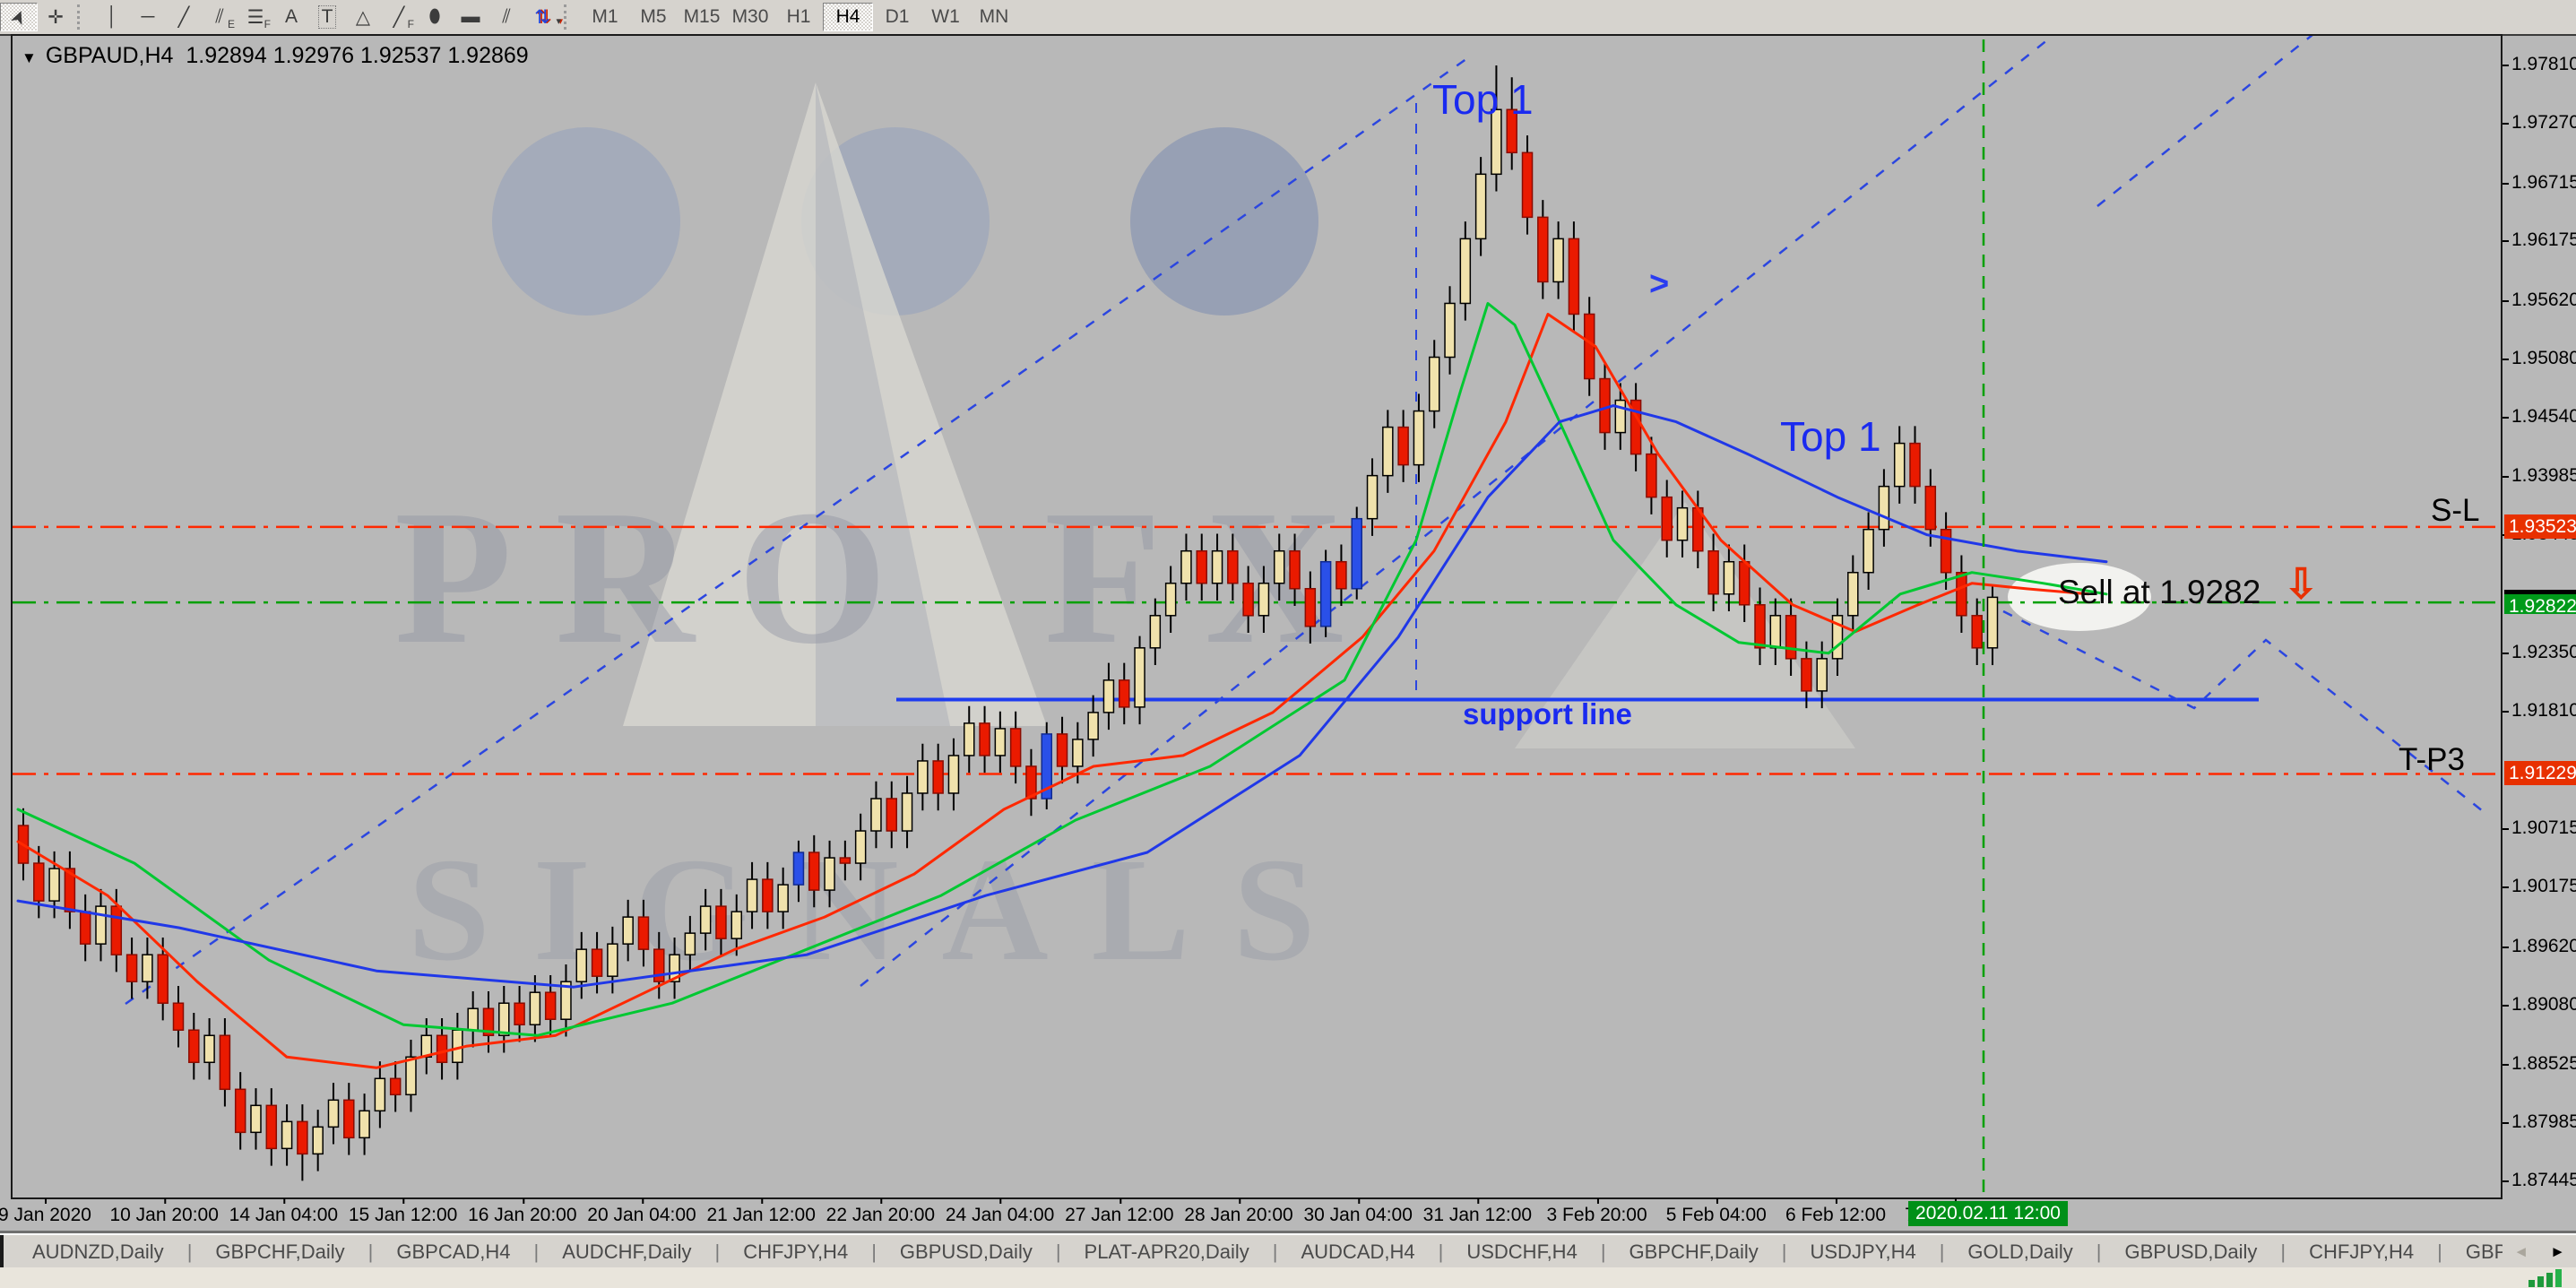 The height and width of the screenshot is (1288, 2576). I want to click on parallel-lines-icon: ⫽, so click(506, 16).